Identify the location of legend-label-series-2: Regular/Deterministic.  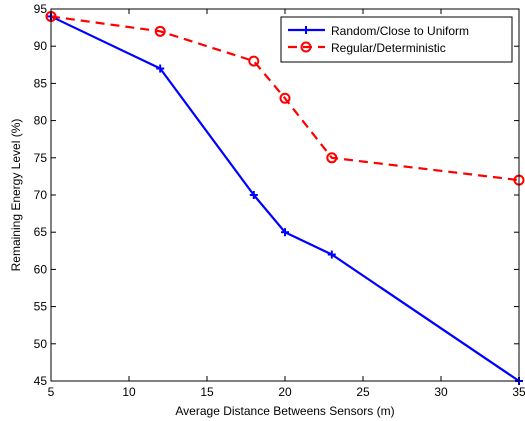
(388, 48).